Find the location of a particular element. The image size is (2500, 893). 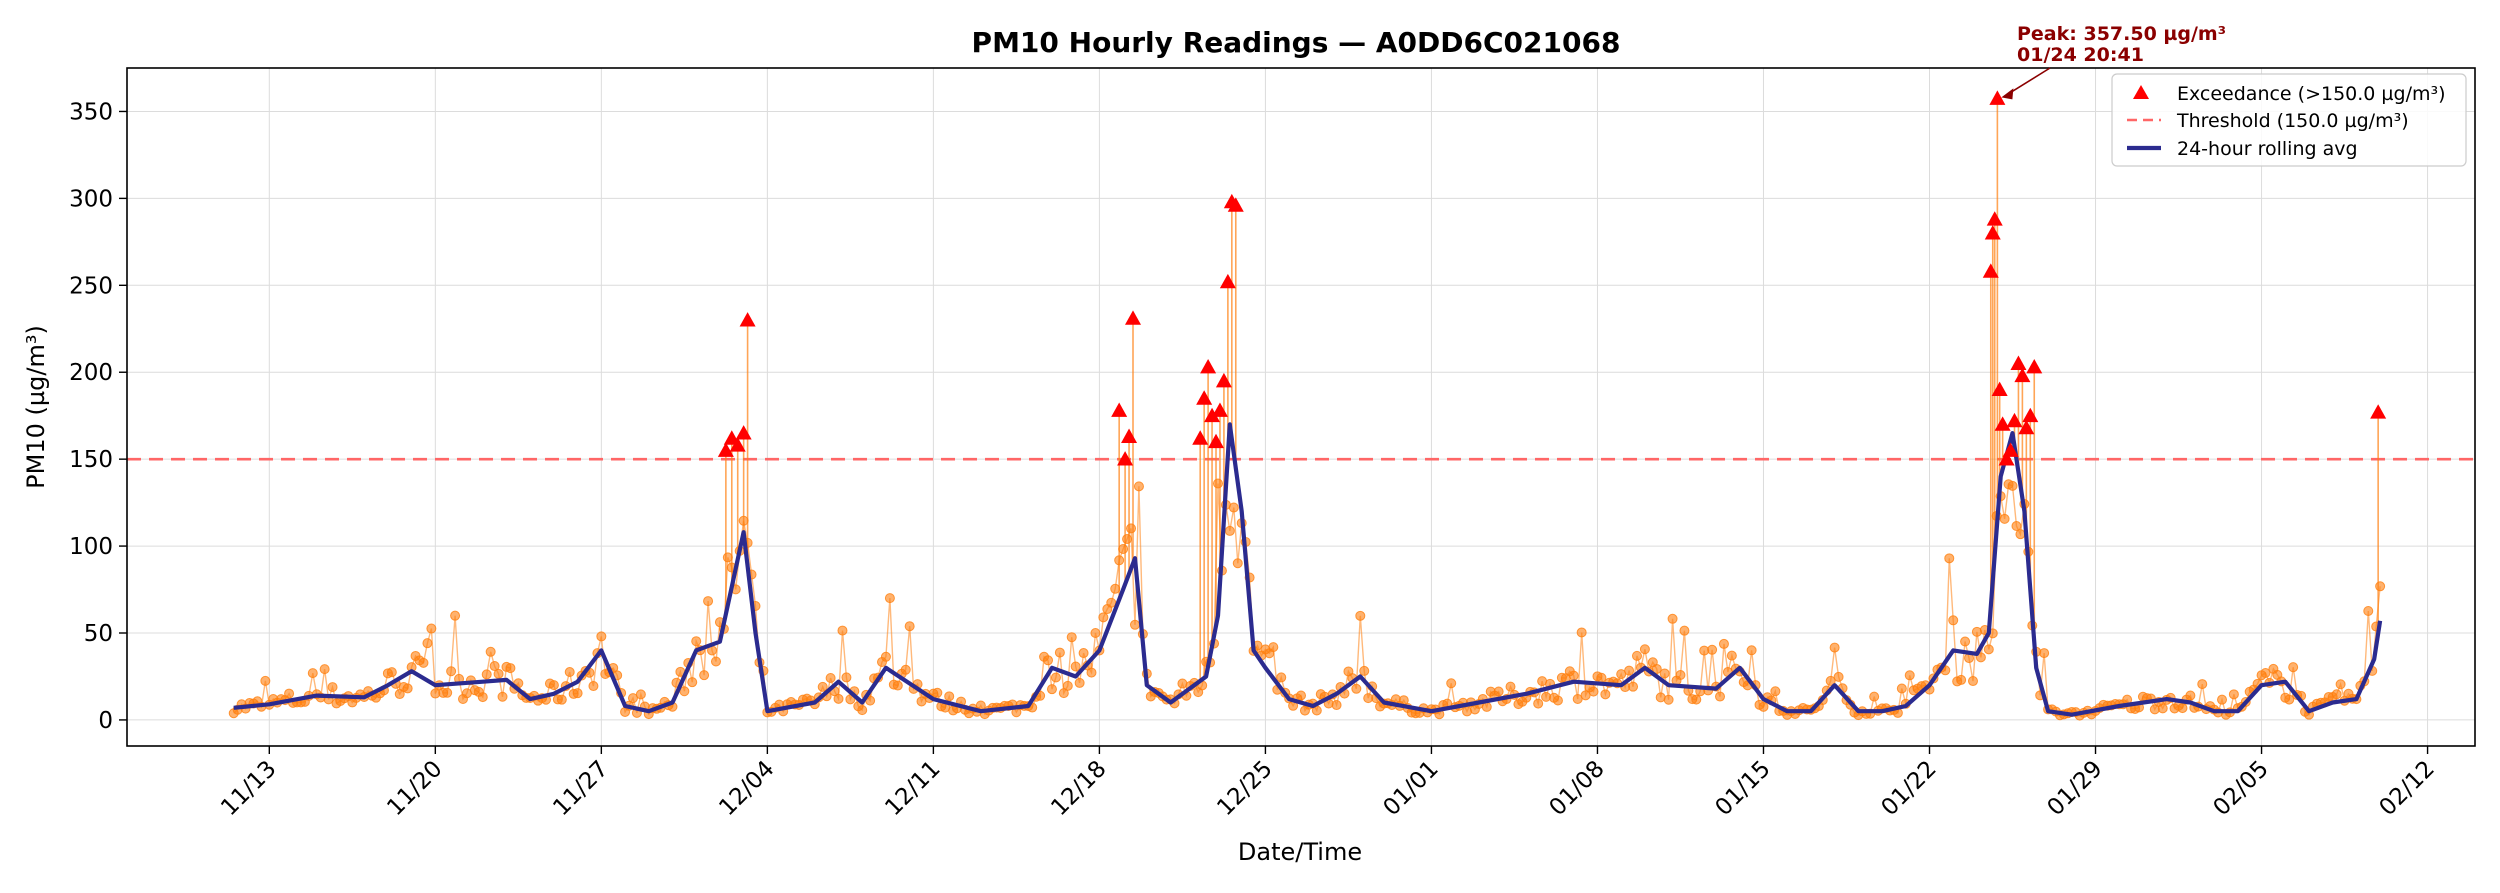

y-axis-label: PM10 (µg/m³) is located at coordinates (36, 407).